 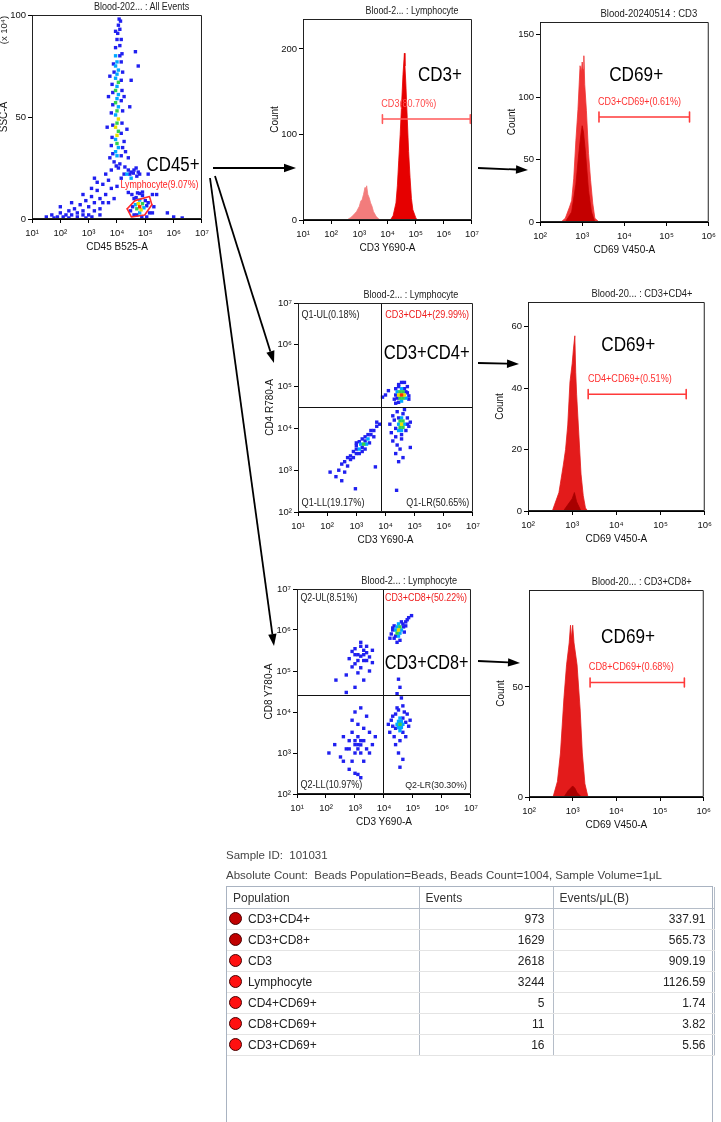 What do you see at coordinates (516, 326) in the screenshot?
I see `y-tick-label: 60` at bounding box center [516, 326].